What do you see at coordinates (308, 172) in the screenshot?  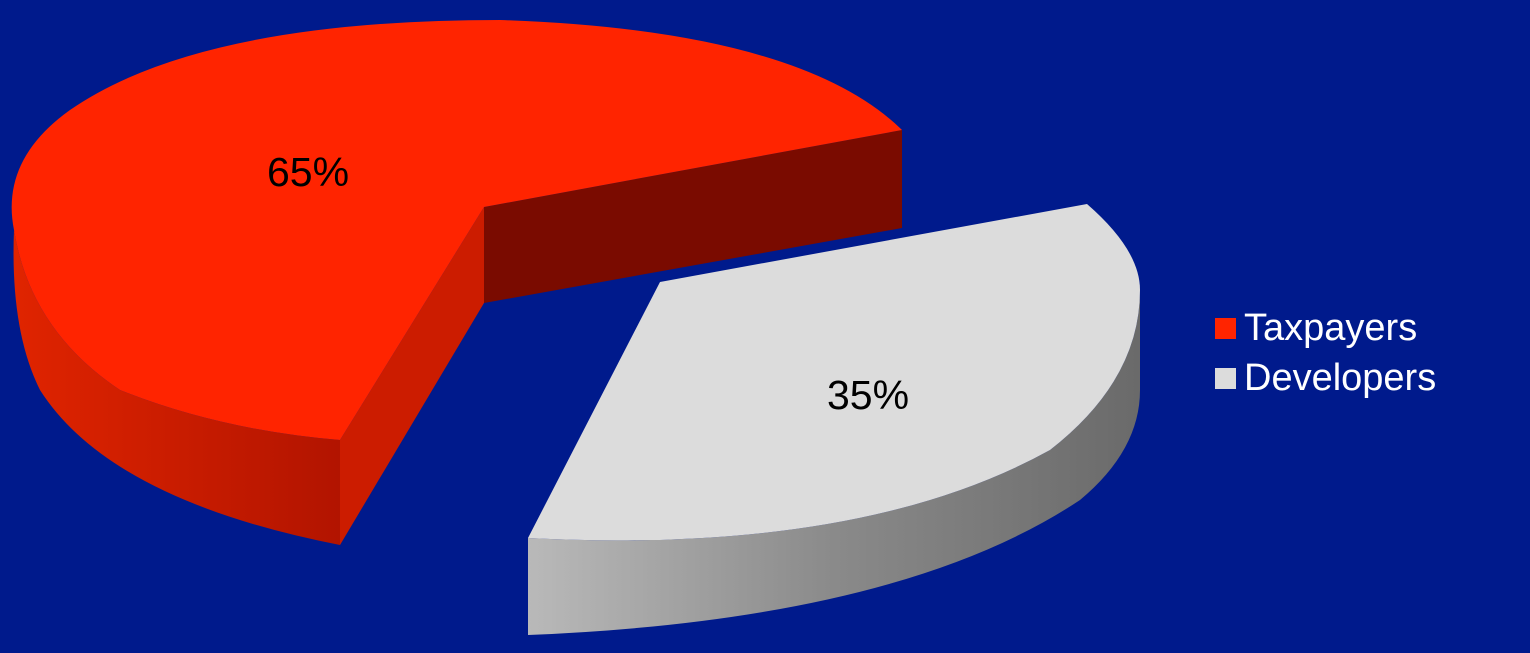 I see `slice-taxpayers-label: 65%` at bounding box center [308, 172].